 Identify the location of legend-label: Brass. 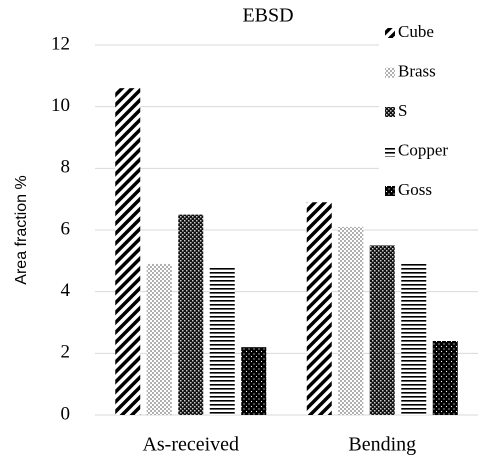
(417, 70).